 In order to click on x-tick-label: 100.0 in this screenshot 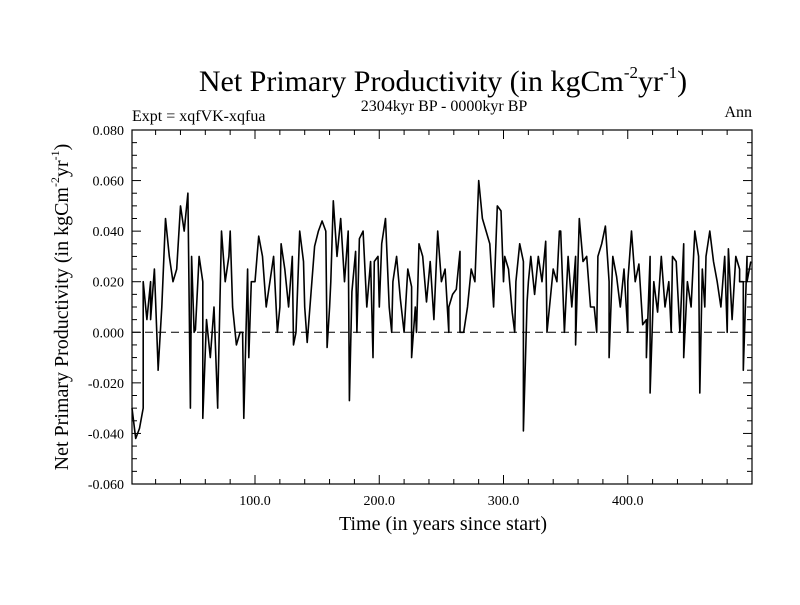, I will do `click(255, 501)`.